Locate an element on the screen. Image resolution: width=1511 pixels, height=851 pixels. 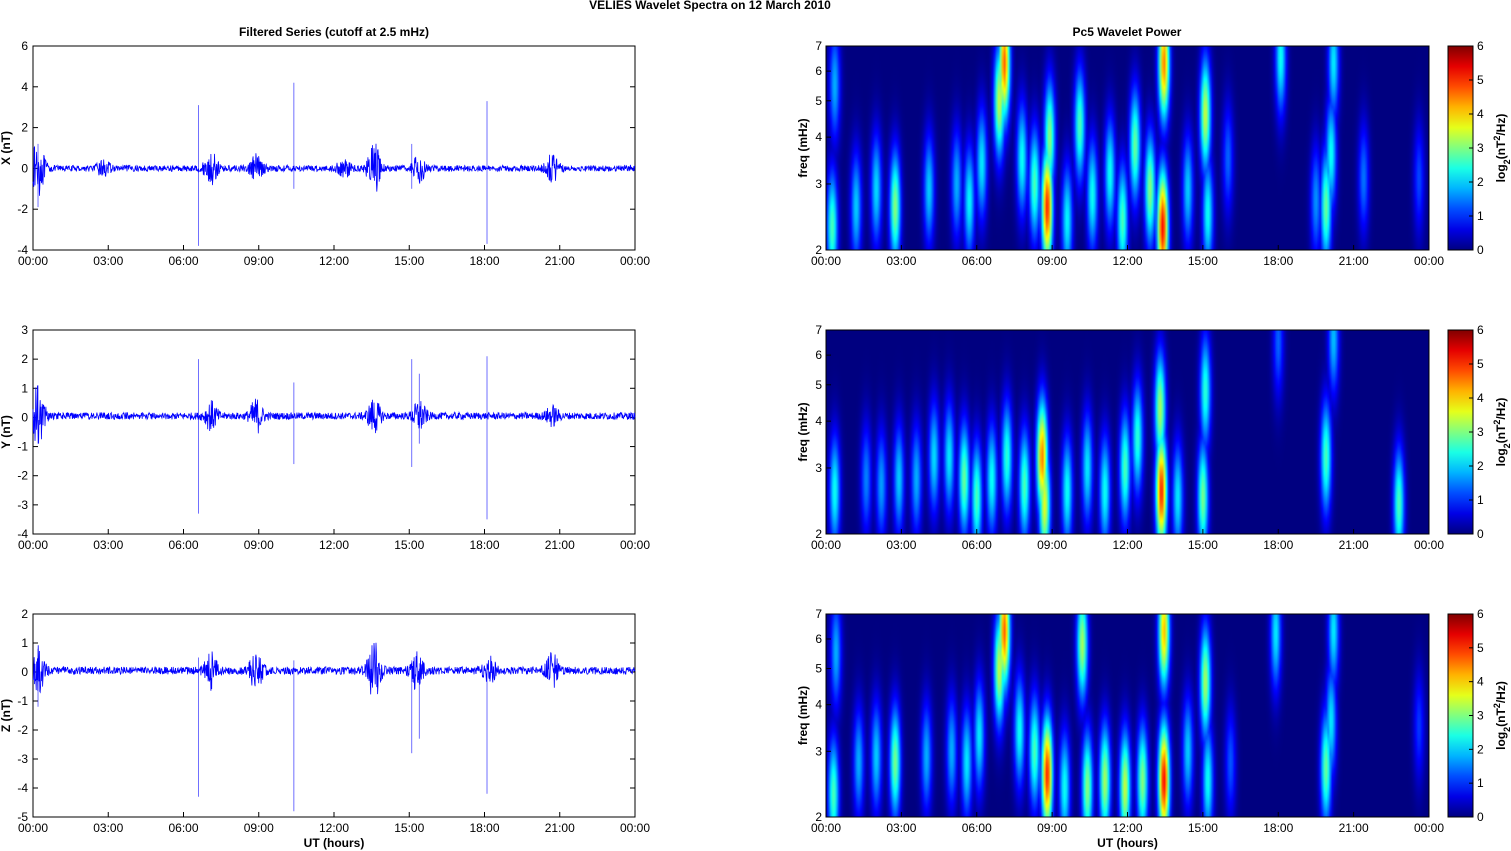
series-line is located at coordinates (334, 668).